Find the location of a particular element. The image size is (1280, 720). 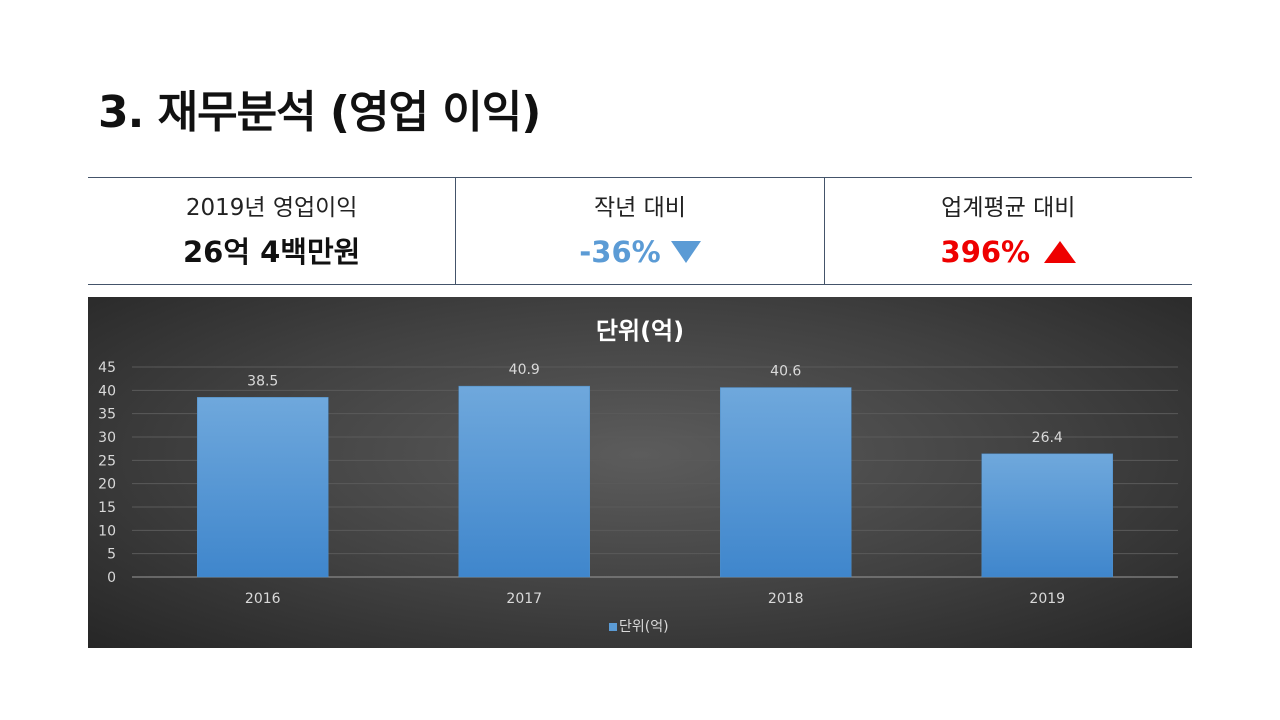

x-axis: 2016 2017 2018 2019 is located at coordinates (655, 599).